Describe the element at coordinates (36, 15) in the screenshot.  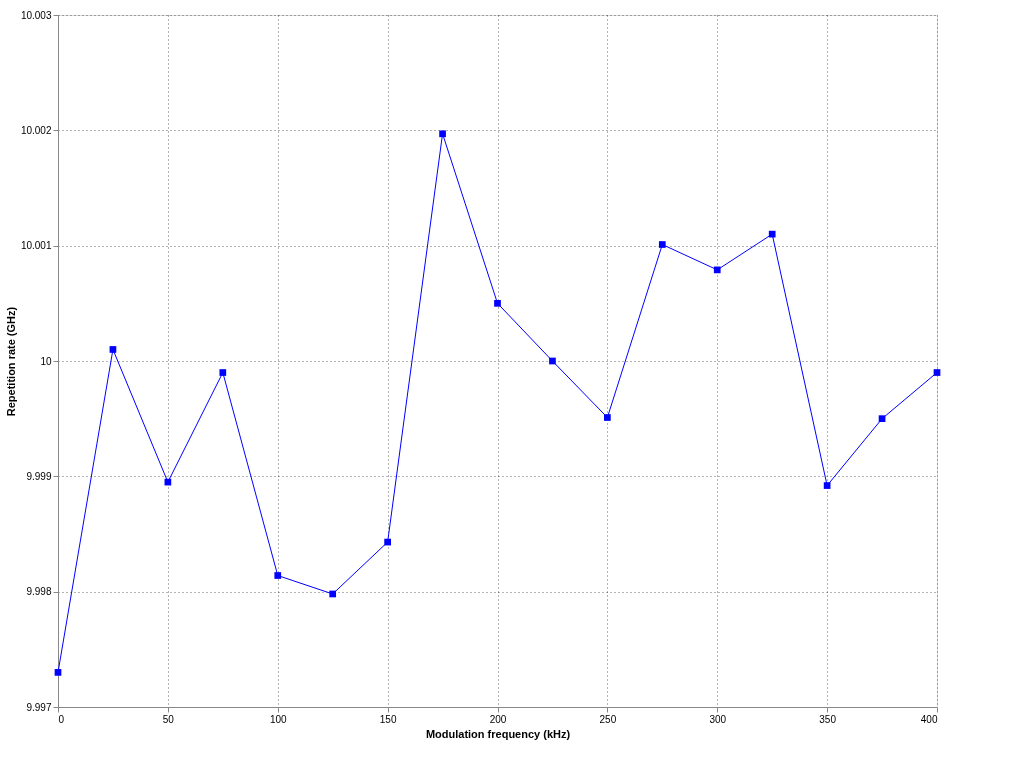
I see `y-tick-label: 10.003` at that location.